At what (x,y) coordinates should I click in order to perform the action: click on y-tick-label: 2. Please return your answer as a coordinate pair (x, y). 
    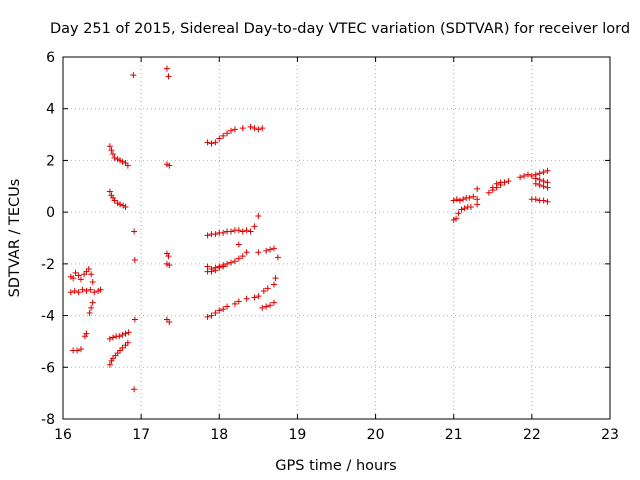
    Looking at the image, I should click on (50, 161).